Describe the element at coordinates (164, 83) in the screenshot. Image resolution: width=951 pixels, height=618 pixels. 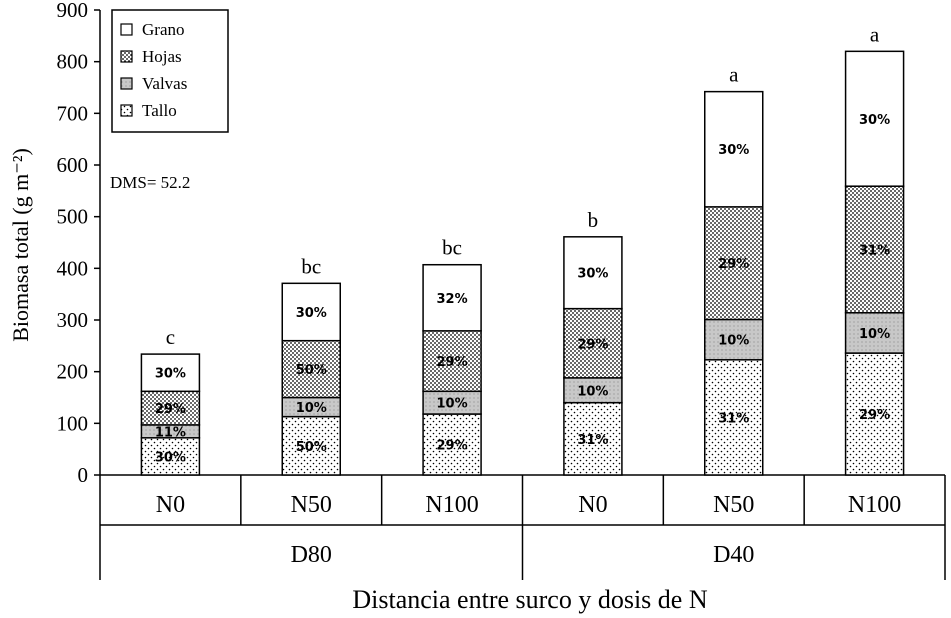
I see `legend-label-valvas: Valvas` at that location.